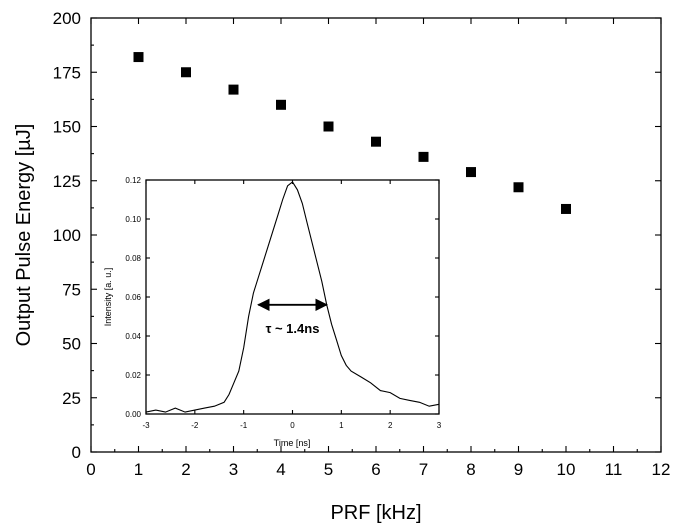 This screenshot has height=528, width=677. What do you see at coordinates (71, 344) in the screenshot?
I see `y-tick-label: 50` at bounding box center [71, 344].